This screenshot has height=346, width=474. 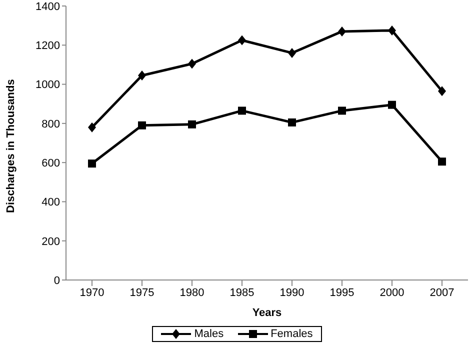 What do you see at coordinates (142, 292) in the screenshot?
I see `x-tick-label: 1975` at bounding box center [142, 292].